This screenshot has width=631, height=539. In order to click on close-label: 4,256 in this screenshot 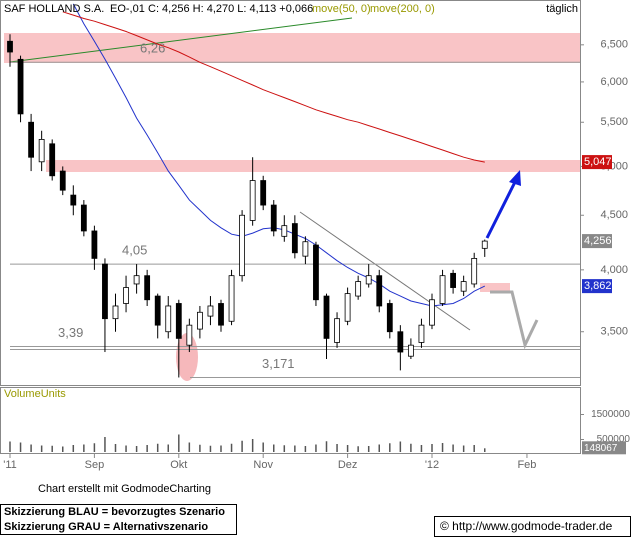, I will do `click(598, 241)`.